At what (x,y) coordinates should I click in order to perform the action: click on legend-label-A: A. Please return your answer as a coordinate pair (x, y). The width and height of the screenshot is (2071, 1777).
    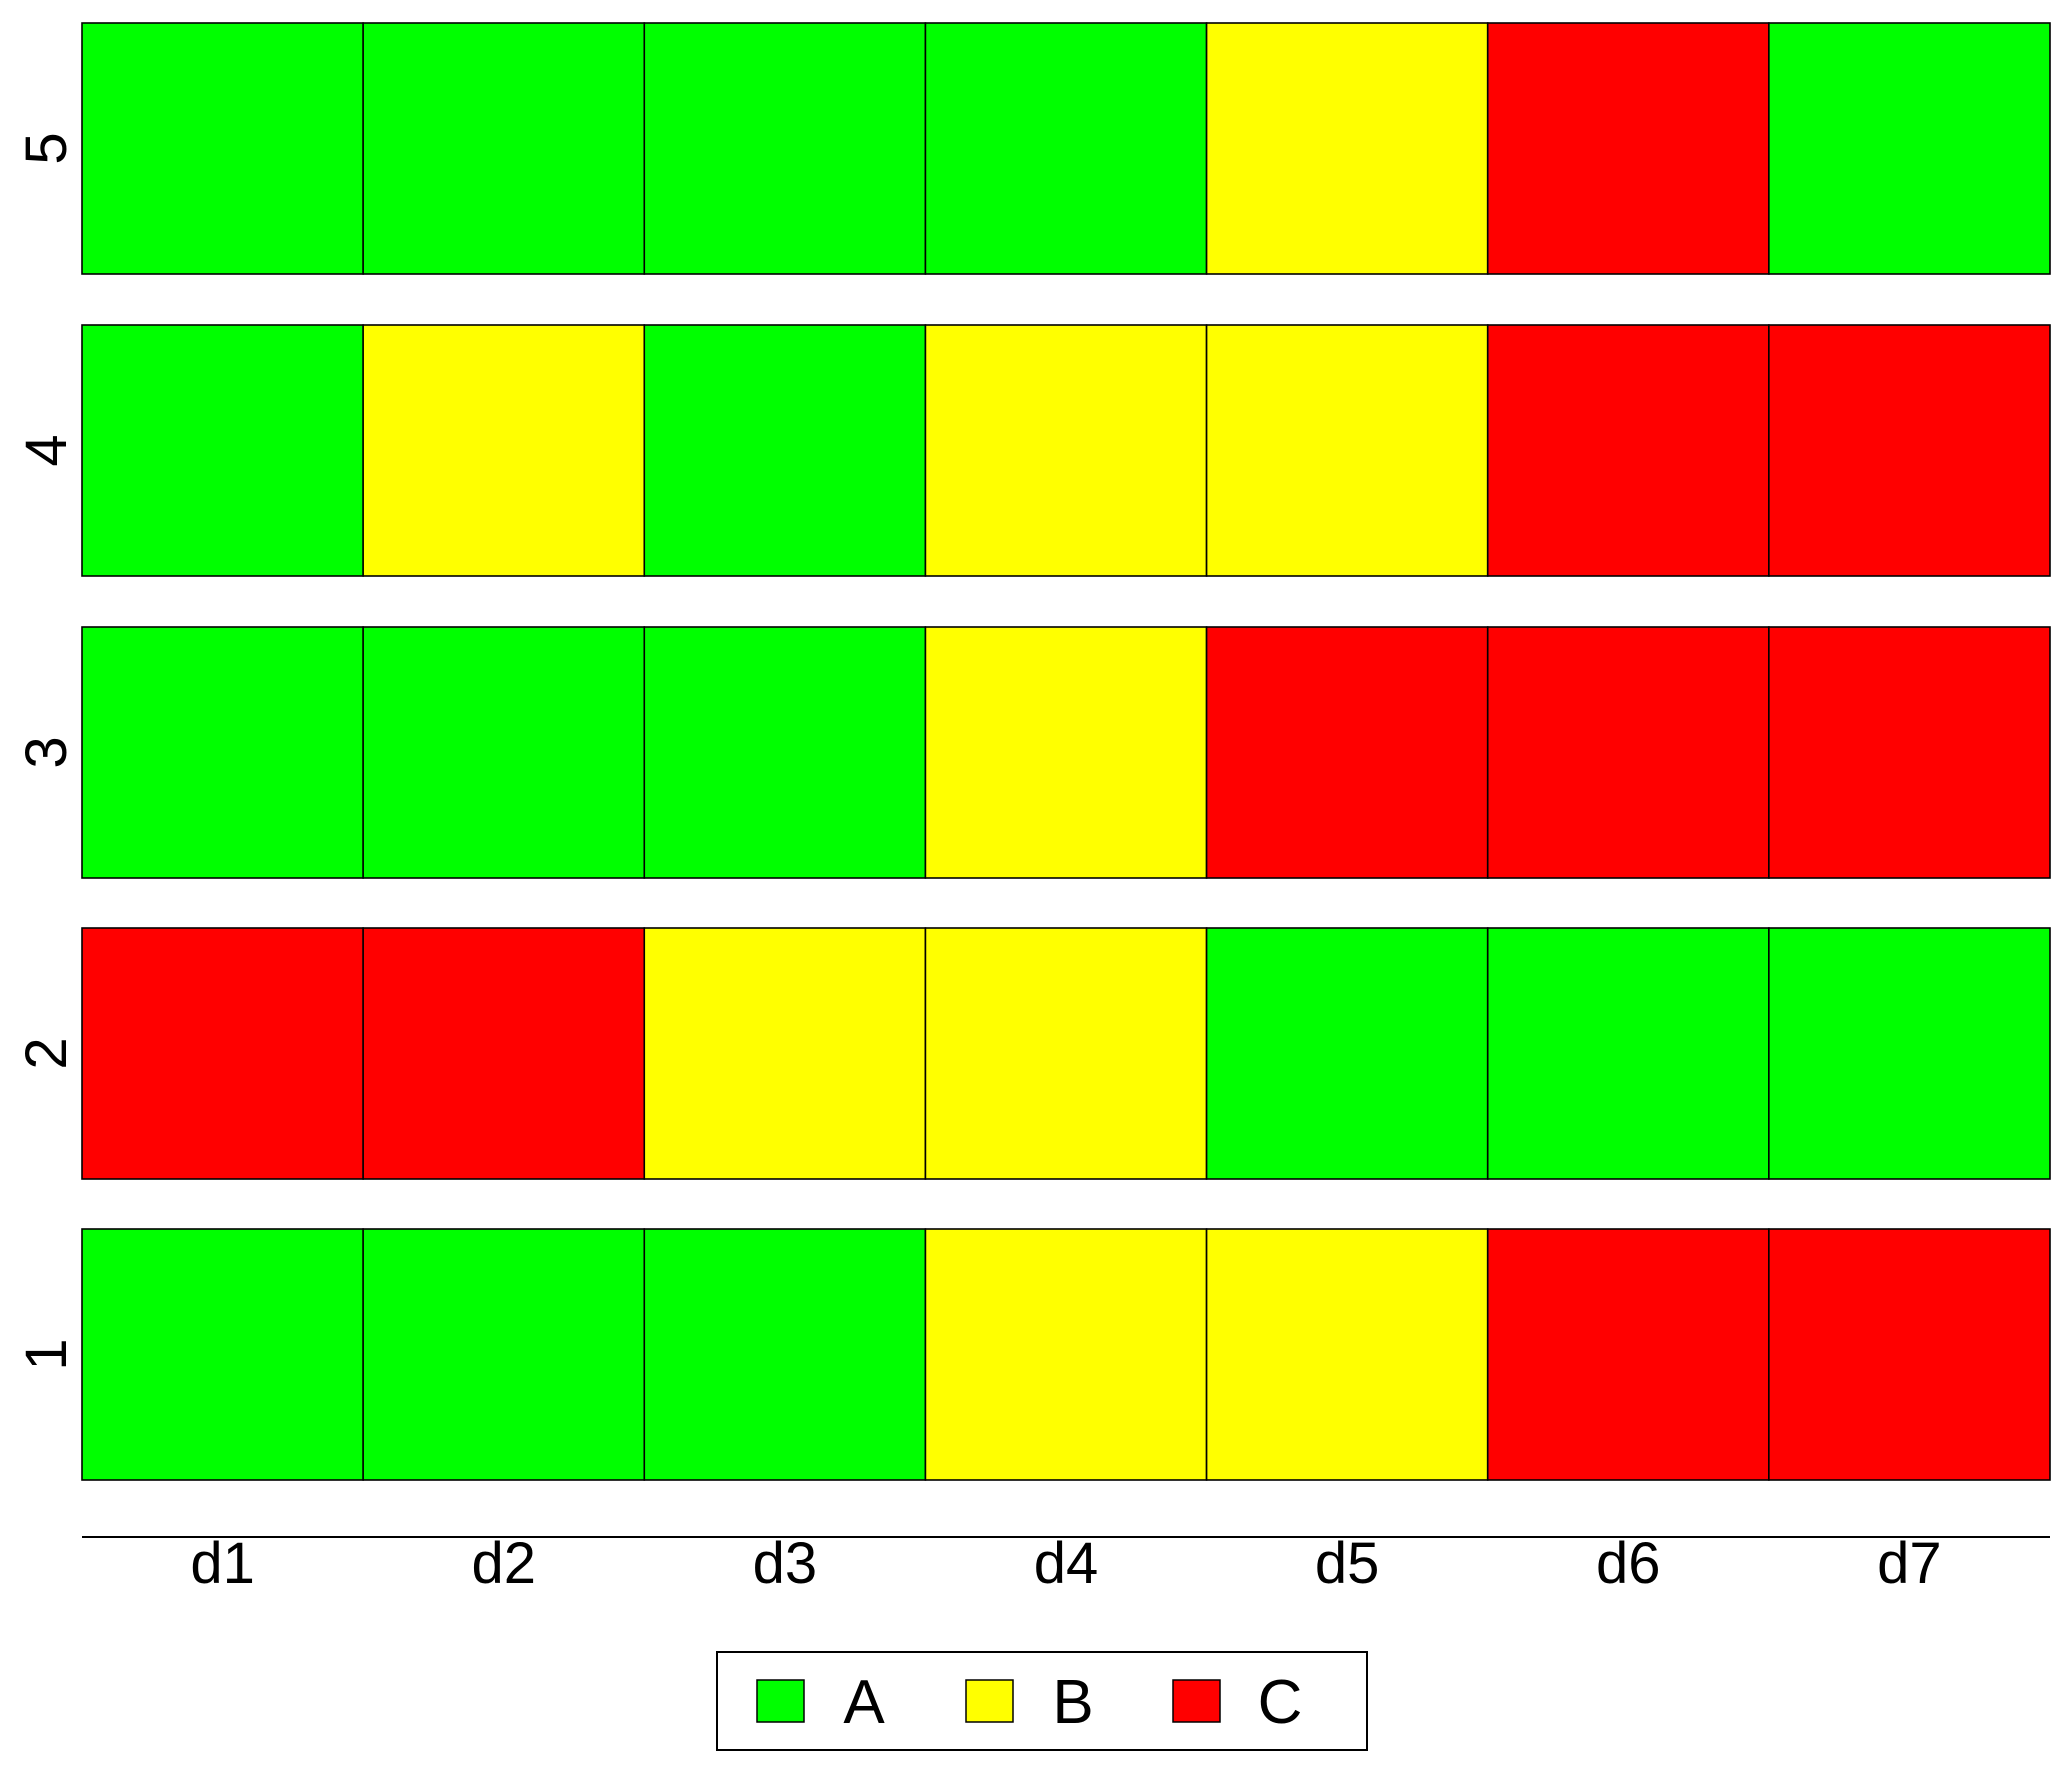
    Looking at the image, I should click on (864, 1702).